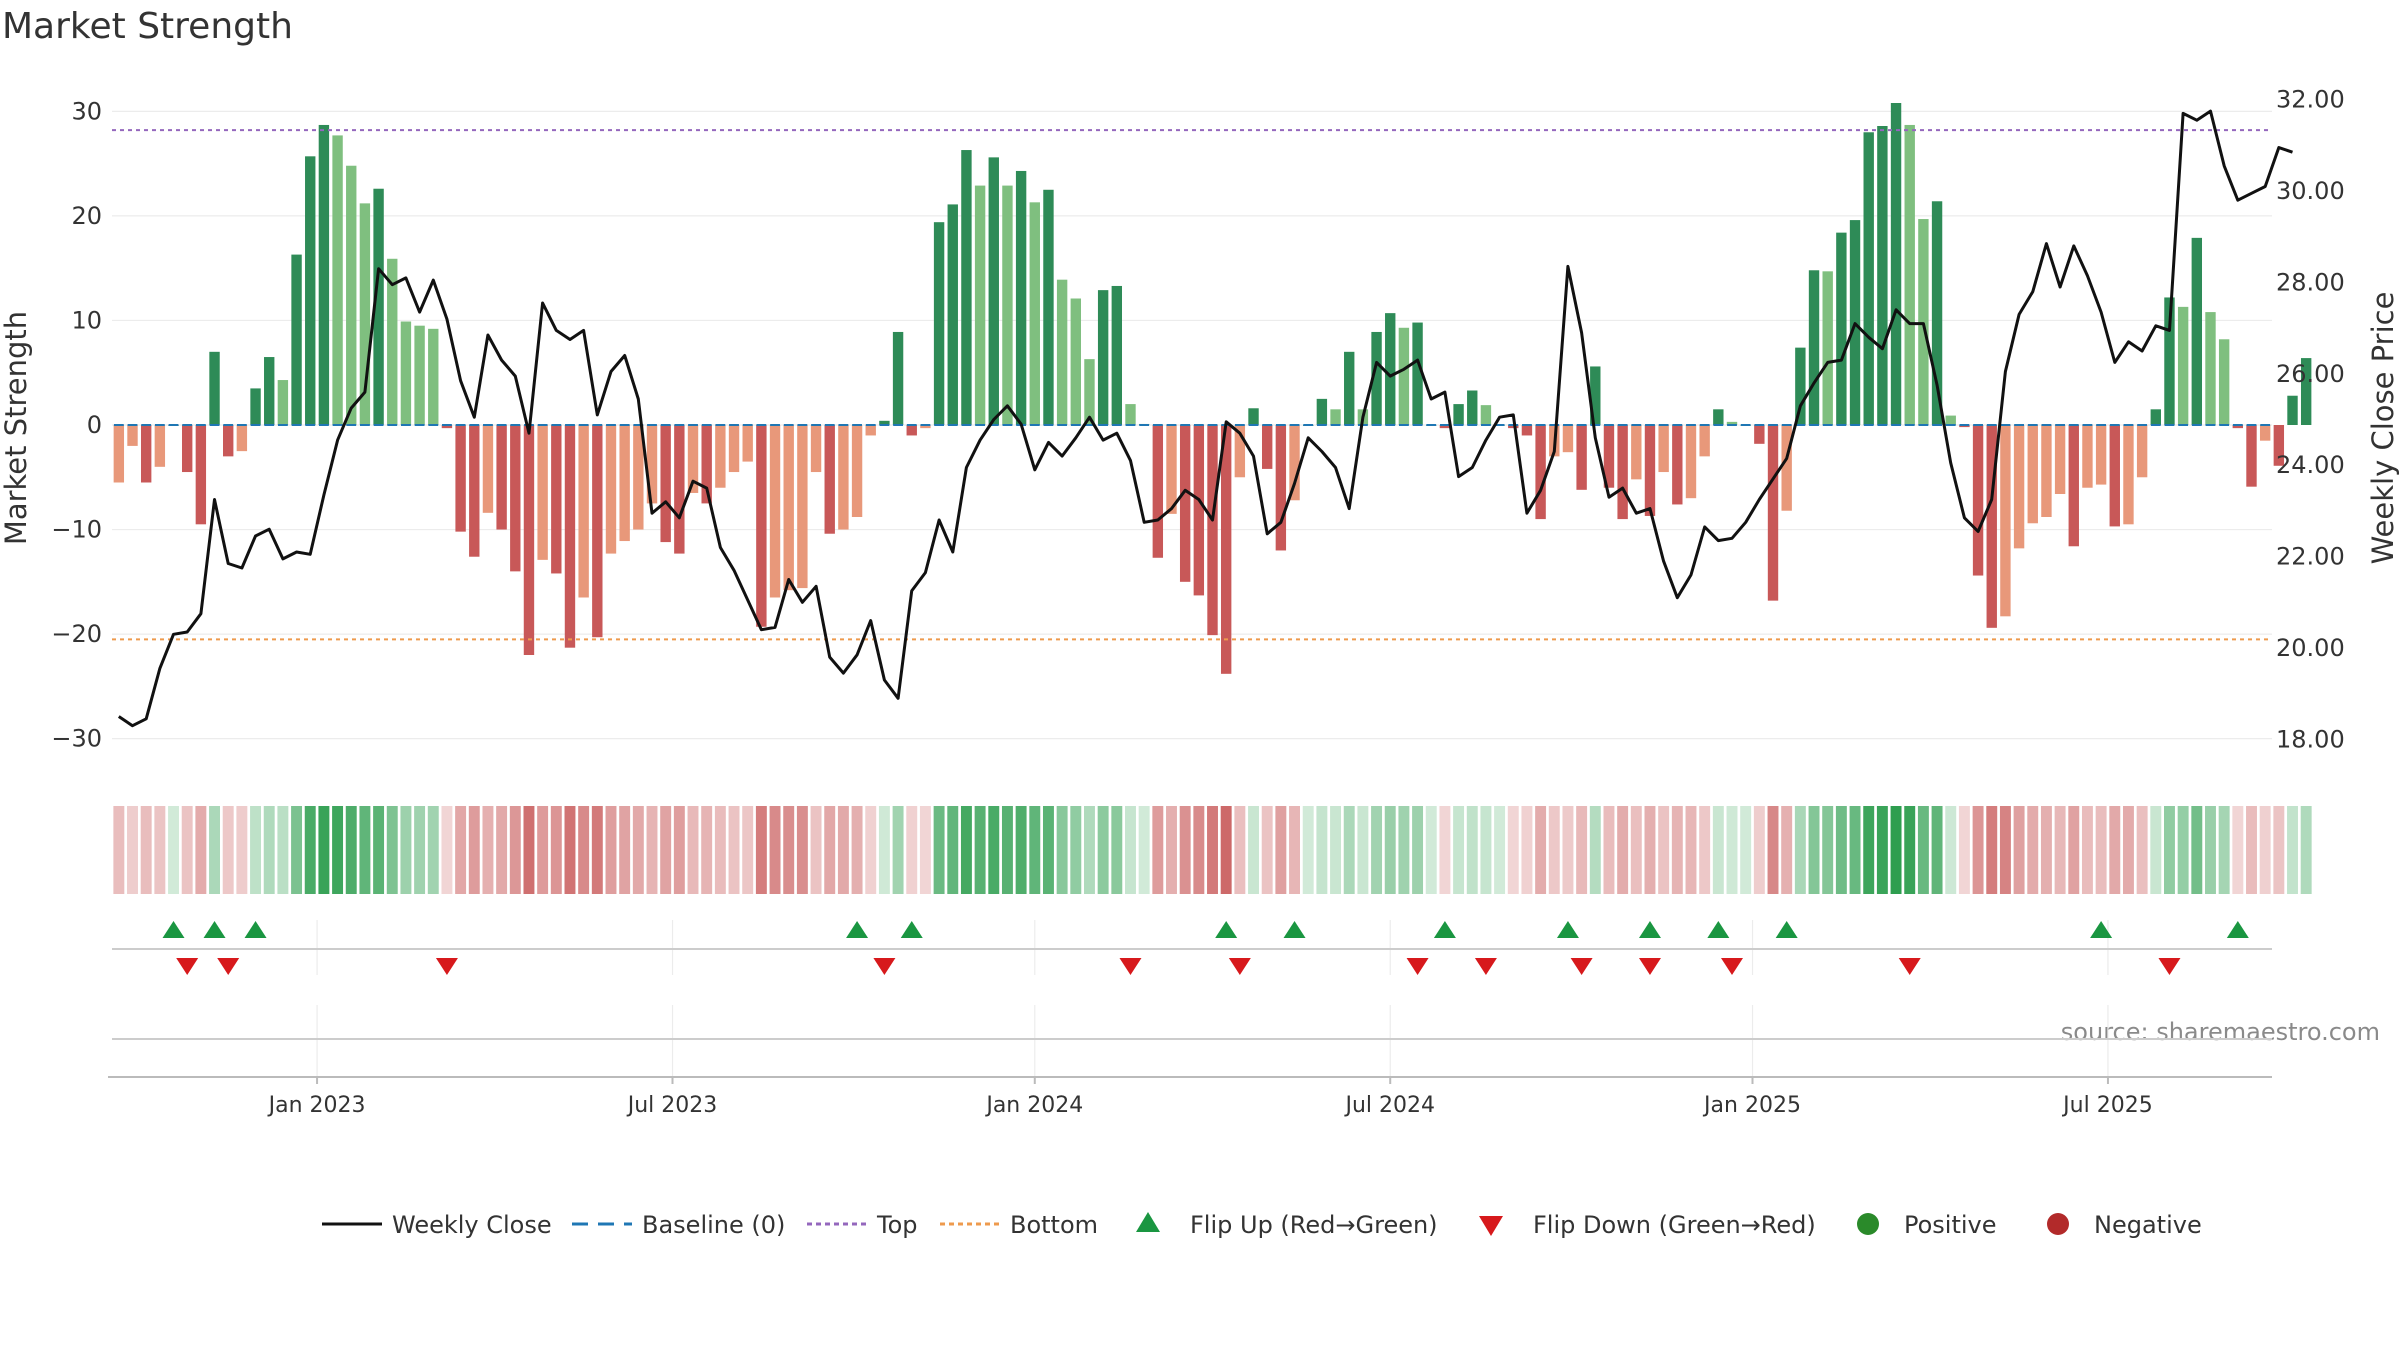  Describe the element at coordinates (2310, 557) in the screenshot. I see `right-tick-label: 22.00` at that location.